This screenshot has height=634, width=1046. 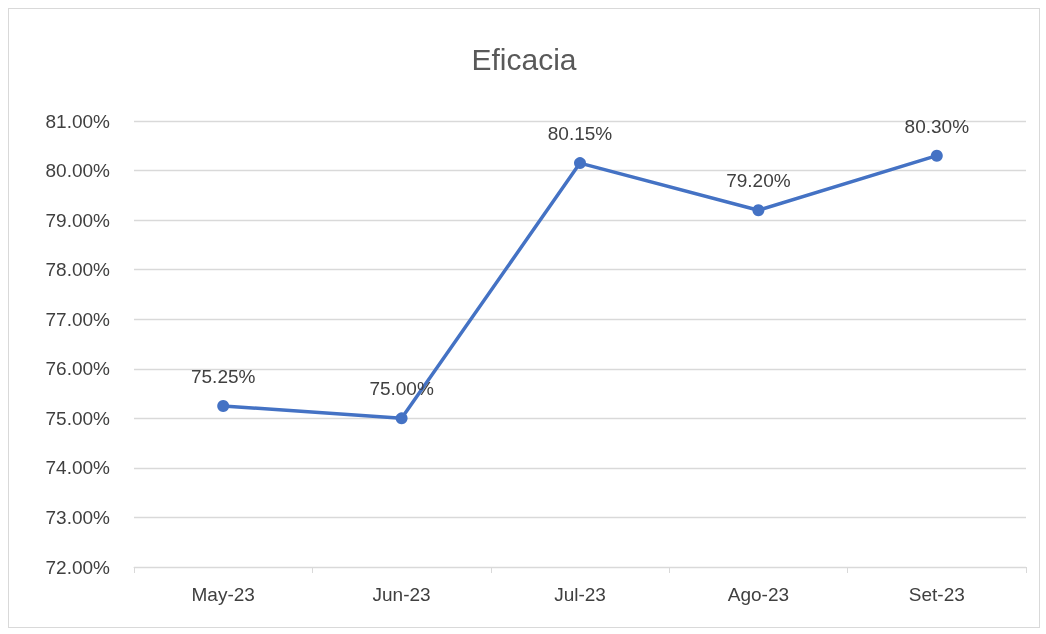 I want to click on y-tick-label: 76.00%, so click(x=78, y=369).